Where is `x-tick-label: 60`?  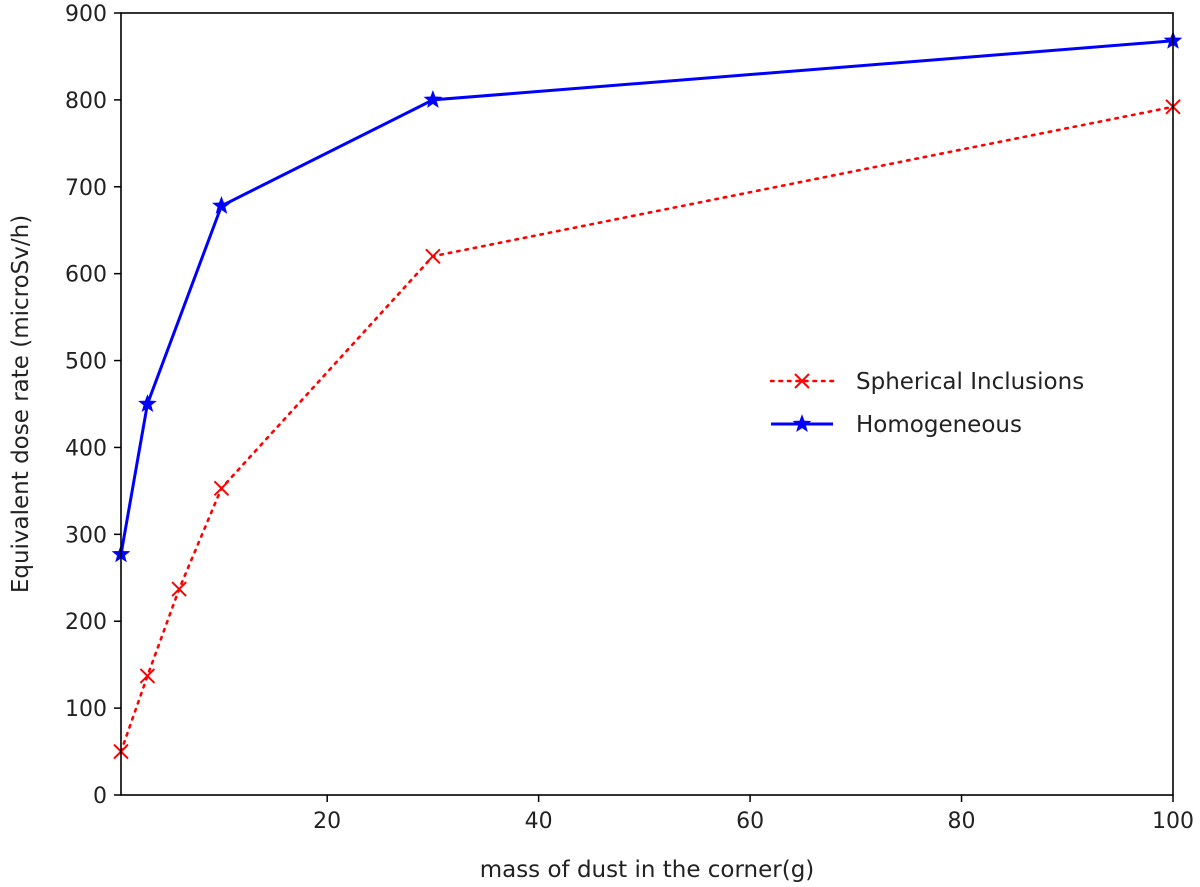 x-tick-label: 60 is located at coordinates (750, 821).